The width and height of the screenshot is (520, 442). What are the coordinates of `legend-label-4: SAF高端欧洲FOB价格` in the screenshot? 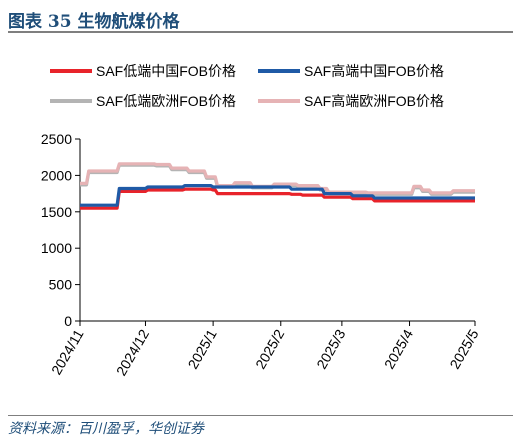 It's located at (374, 101).